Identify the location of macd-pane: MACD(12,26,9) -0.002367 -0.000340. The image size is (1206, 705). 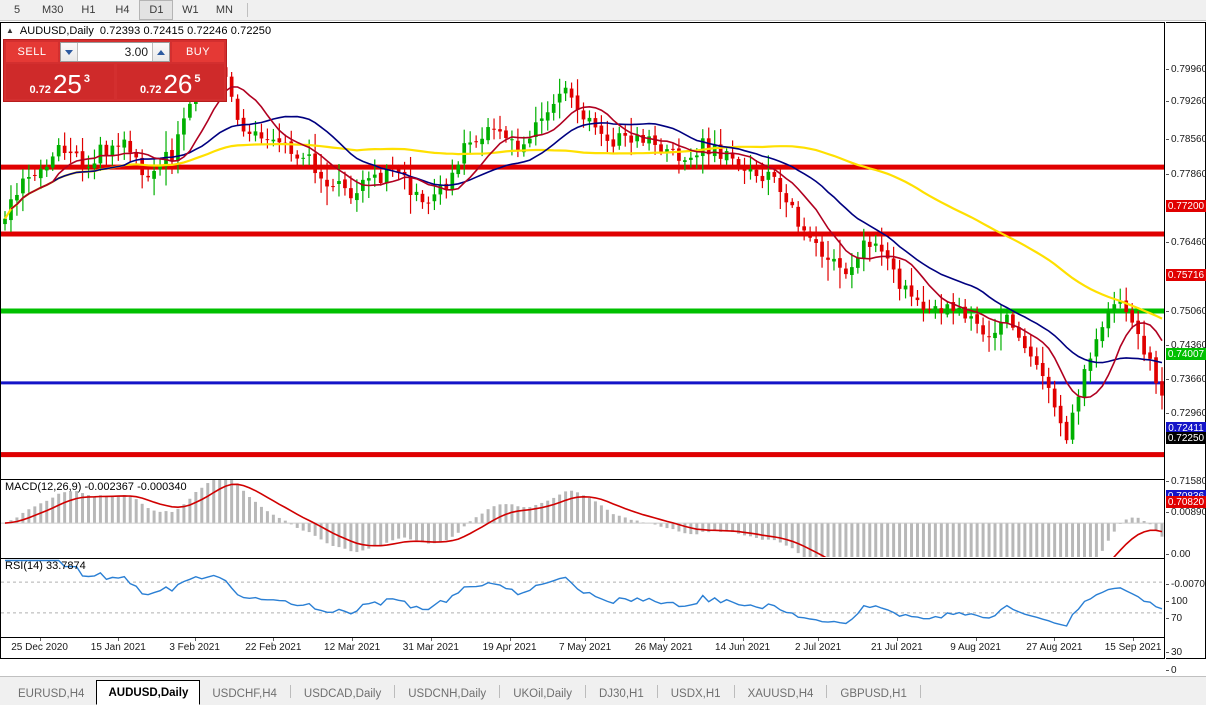
(582, 518).